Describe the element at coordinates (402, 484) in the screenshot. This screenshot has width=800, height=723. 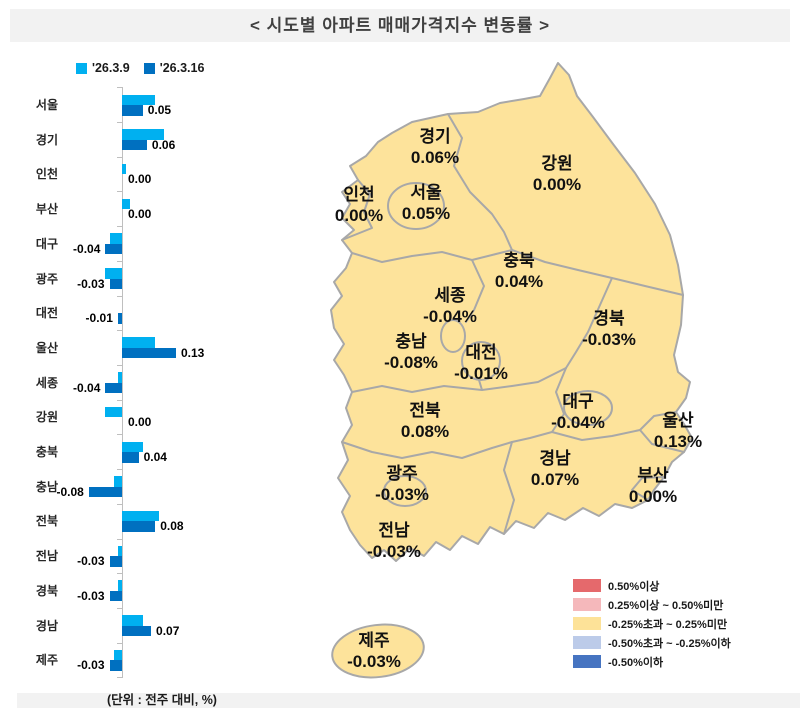
I see `map-label-광주: 광주 -0.03%` at that location.